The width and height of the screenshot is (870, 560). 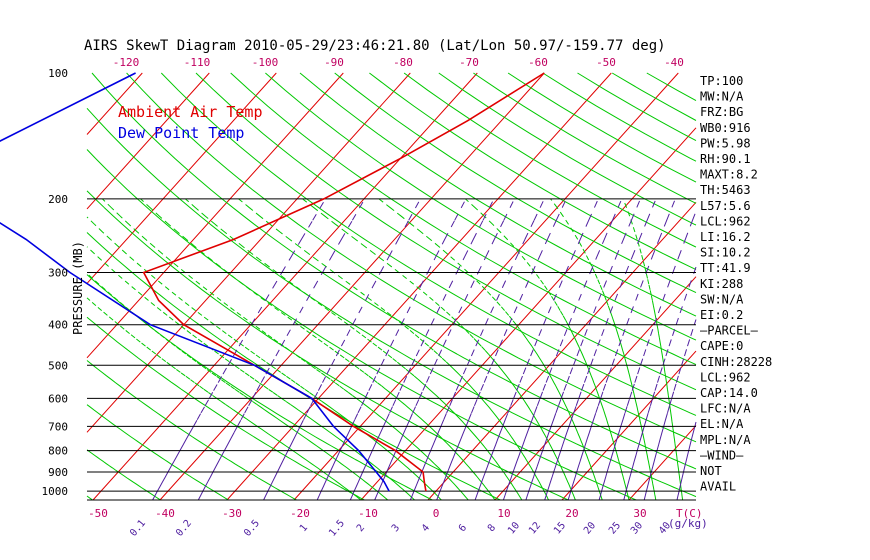 I want to click on top-temp-label: -120, so click(x=126, y=62).